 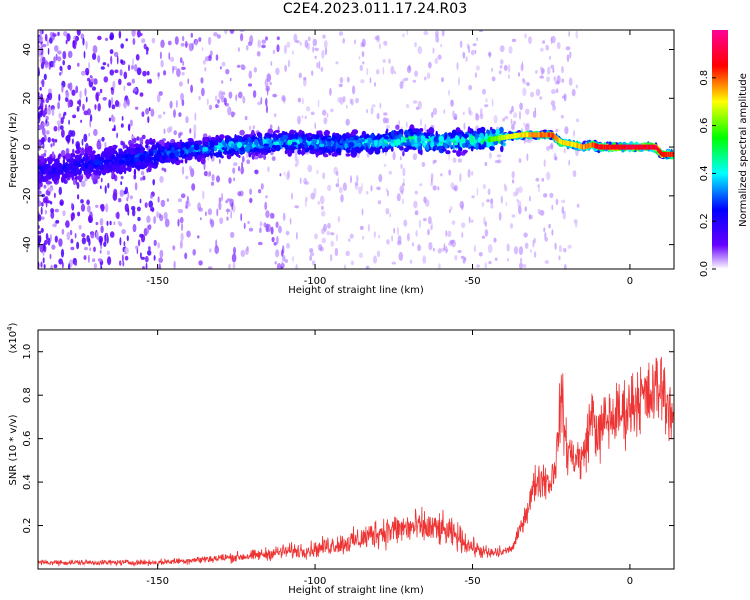 What do you see at coordinates (707, 173) in the screenshot?
I see `colorbar-ticks: 0.0 0.2 0.4 0.6 0.8` at bounding box center [707, 173].